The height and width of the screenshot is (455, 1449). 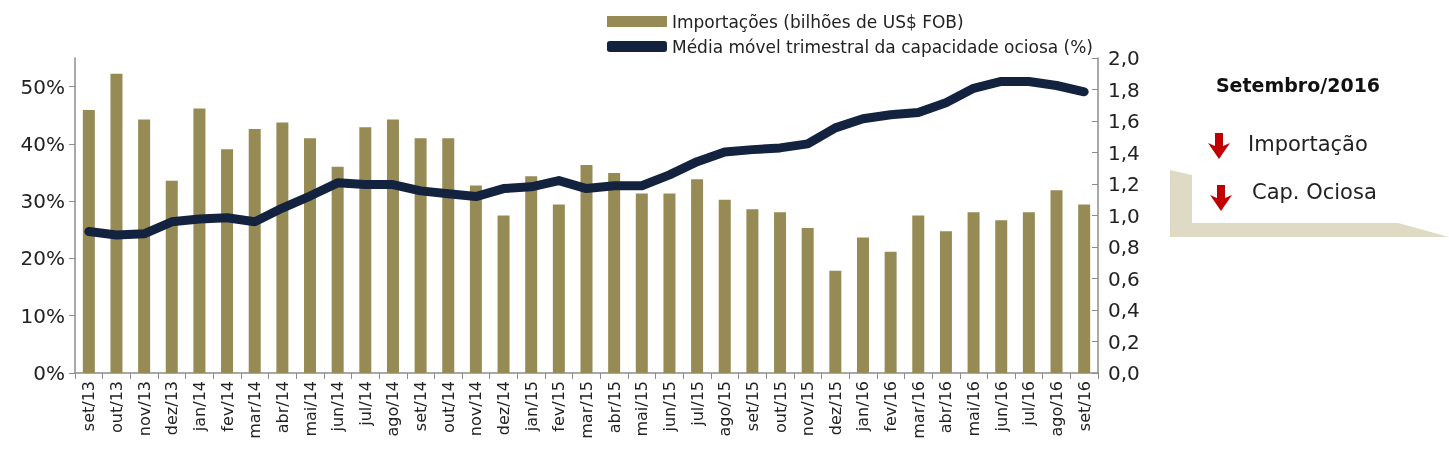 What do you see at coordinates (586, 410) in the screenshot?
I see `x-tick-label: mar/15` at bounding box center [586, 410].